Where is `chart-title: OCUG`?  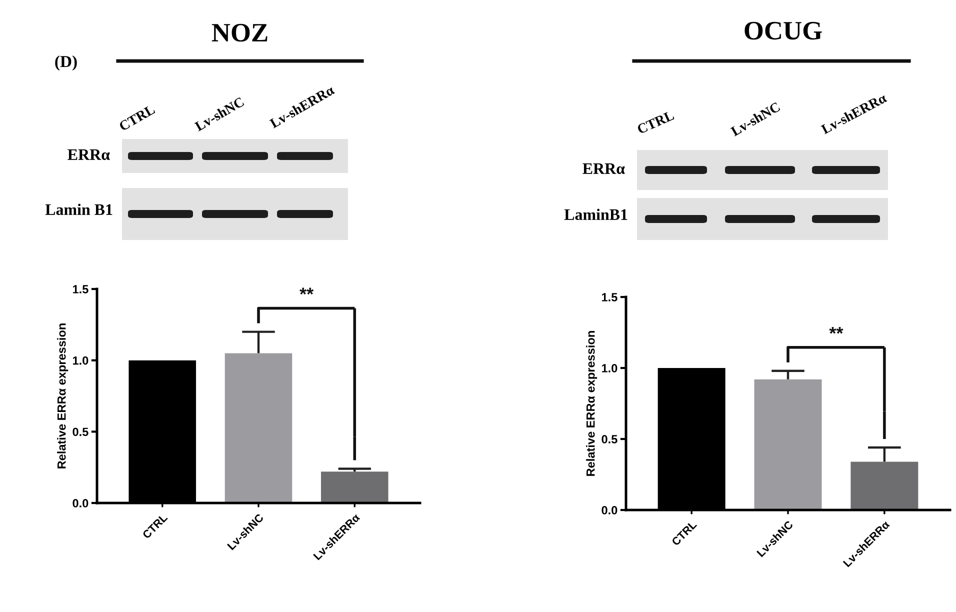 chart-title: OCUG is located at coordinates (783, 31).